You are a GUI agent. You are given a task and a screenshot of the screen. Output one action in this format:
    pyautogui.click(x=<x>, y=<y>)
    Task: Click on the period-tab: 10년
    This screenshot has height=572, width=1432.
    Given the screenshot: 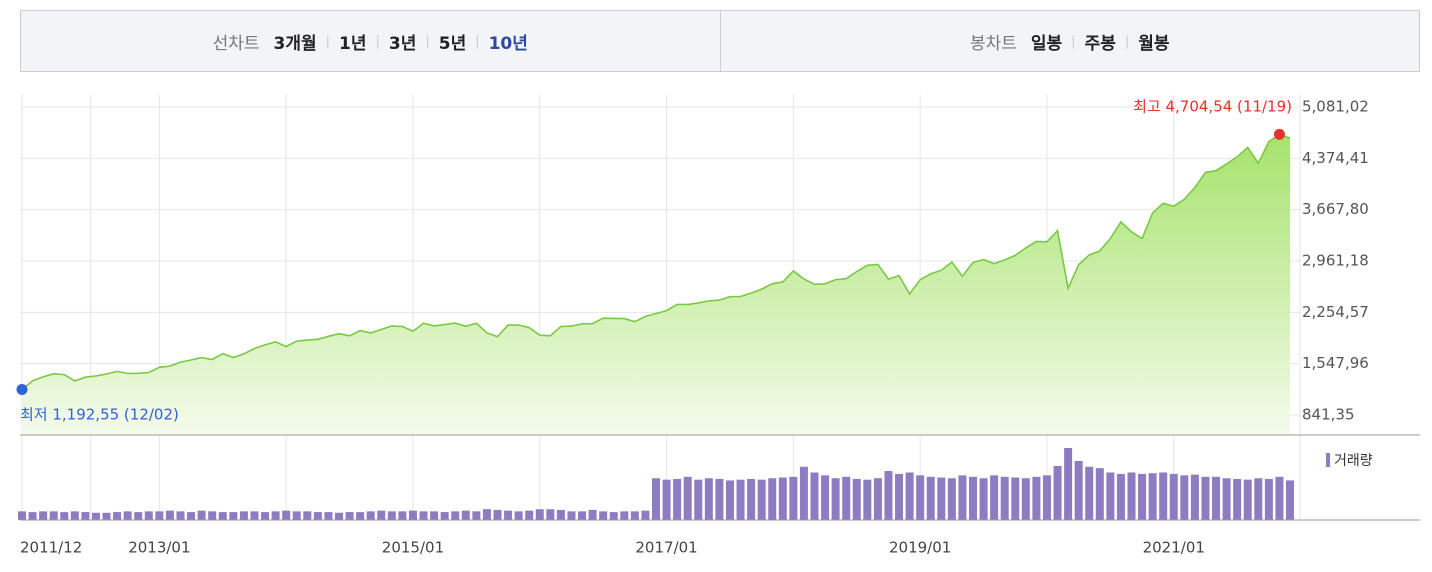 What is the action you would take?
    pyautogui.click(x=508, y=43)
    